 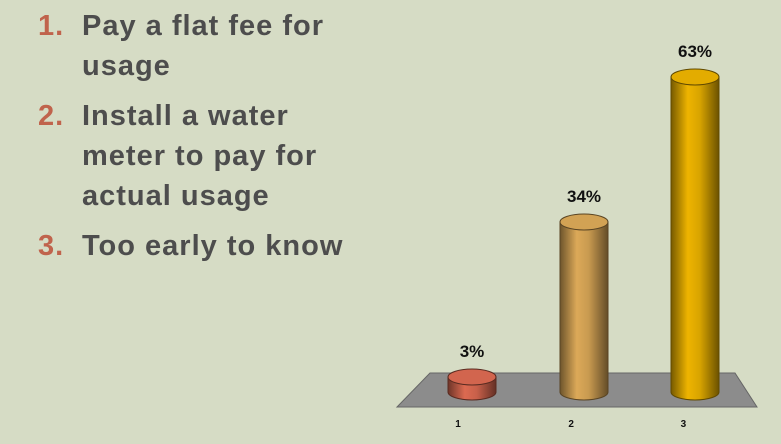 What do you see at coordinates (51, 26) in the screenshot?
I see `answer-number: 1.` at bounding box center [51, 26].